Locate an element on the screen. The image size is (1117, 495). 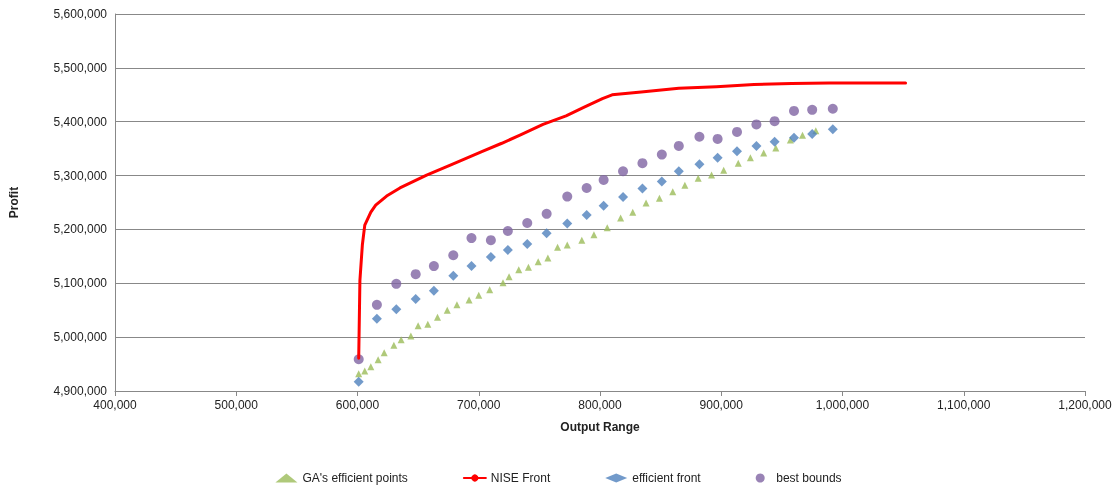
legend-label: GA's efficient points is located at coordinates (355, 478).